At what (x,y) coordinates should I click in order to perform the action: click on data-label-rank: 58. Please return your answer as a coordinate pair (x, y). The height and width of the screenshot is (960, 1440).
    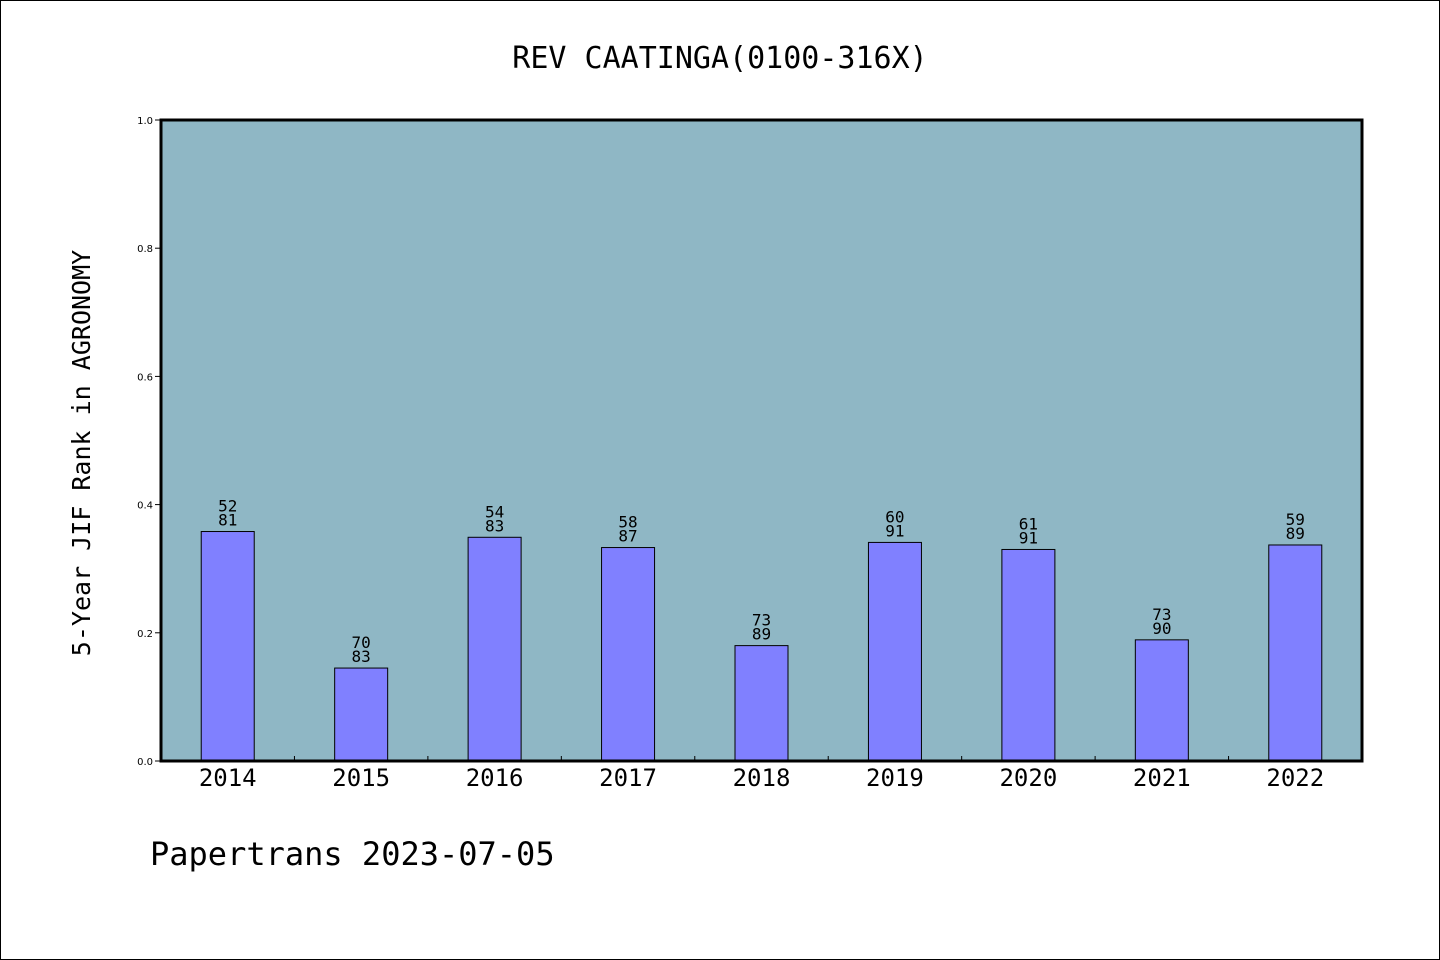
    Looking at the image, I should click on (627, 522).